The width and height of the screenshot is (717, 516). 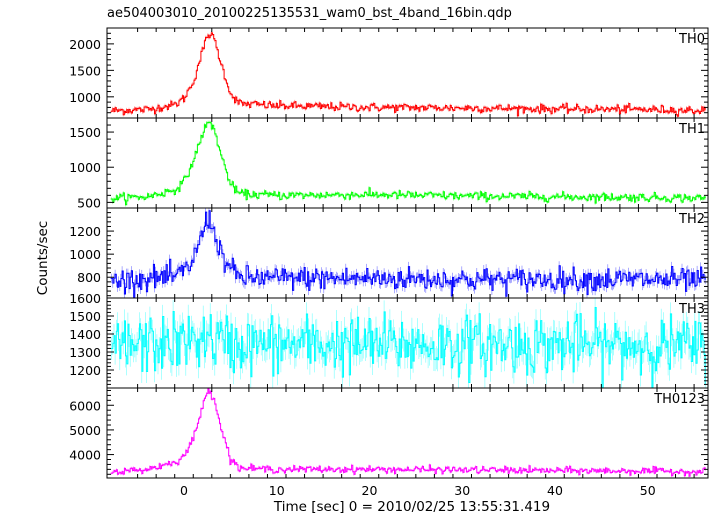 What do you see at coordinates (555, 490) in the screenshot?
I see `x-tick-label: 40` at bounding box center [555, 490].